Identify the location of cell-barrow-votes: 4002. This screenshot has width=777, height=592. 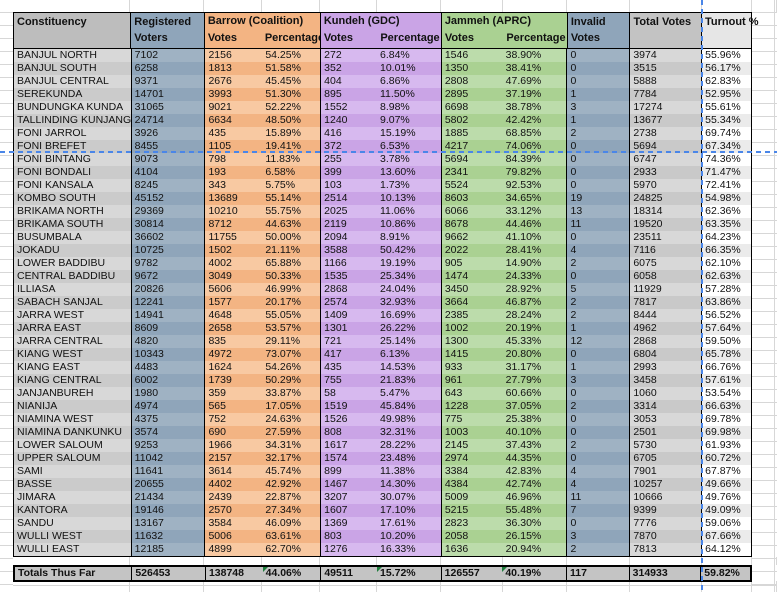
(233, 263).